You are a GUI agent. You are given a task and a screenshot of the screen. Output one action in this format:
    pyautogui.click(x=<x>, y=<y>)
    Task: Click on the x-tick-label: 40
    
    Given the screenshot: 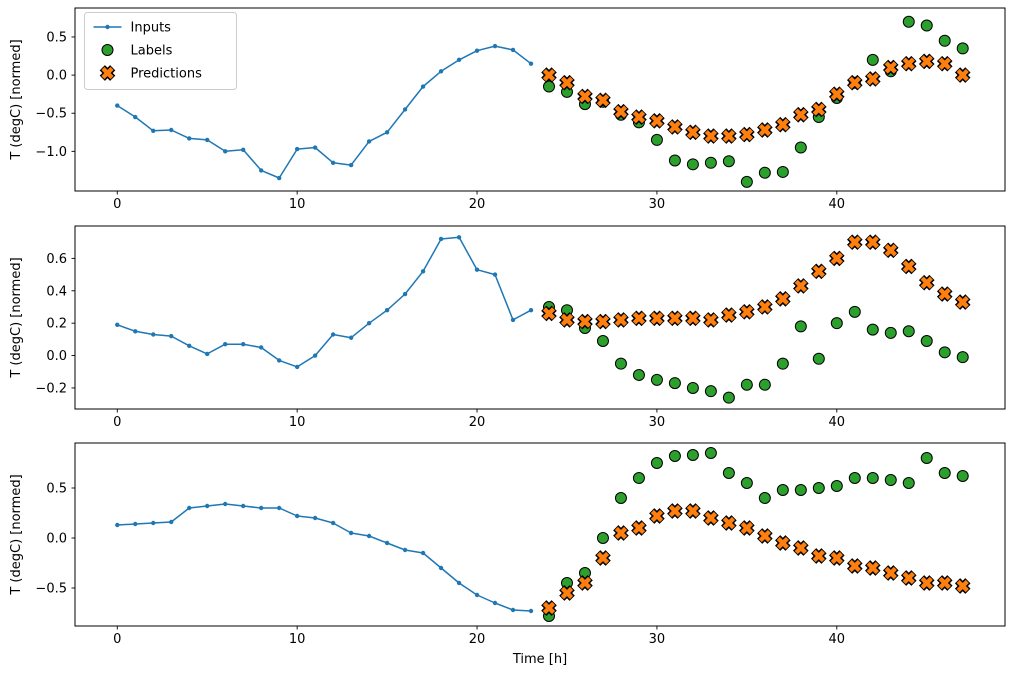 What is the action you would take?
    pyautogui.click(x=837, y=422)
    